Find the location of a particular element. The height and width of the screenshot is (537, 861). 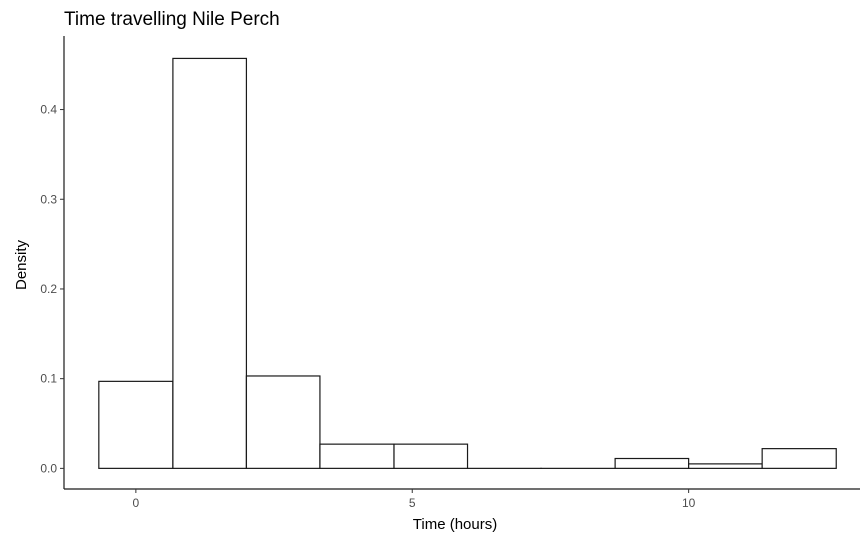

x-tick-label: 0 is located at coordinates (136, 503).